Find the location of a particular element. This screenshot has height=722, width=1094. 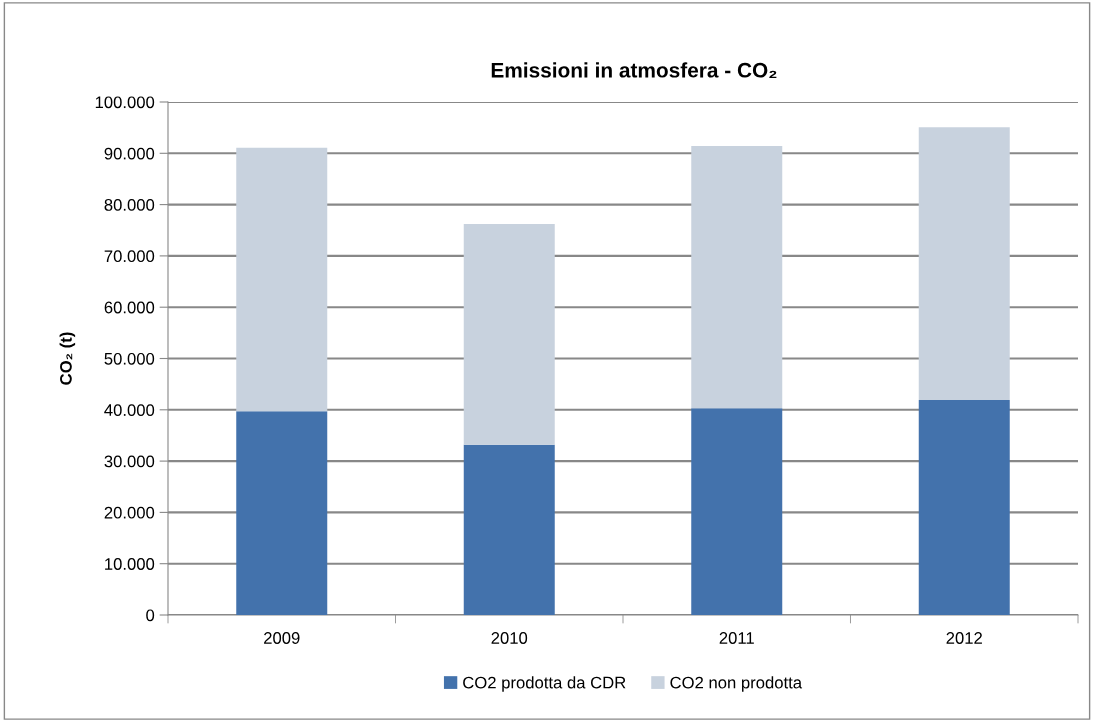

y-tick-label: 80.000 is located at coordinates (129, 205).